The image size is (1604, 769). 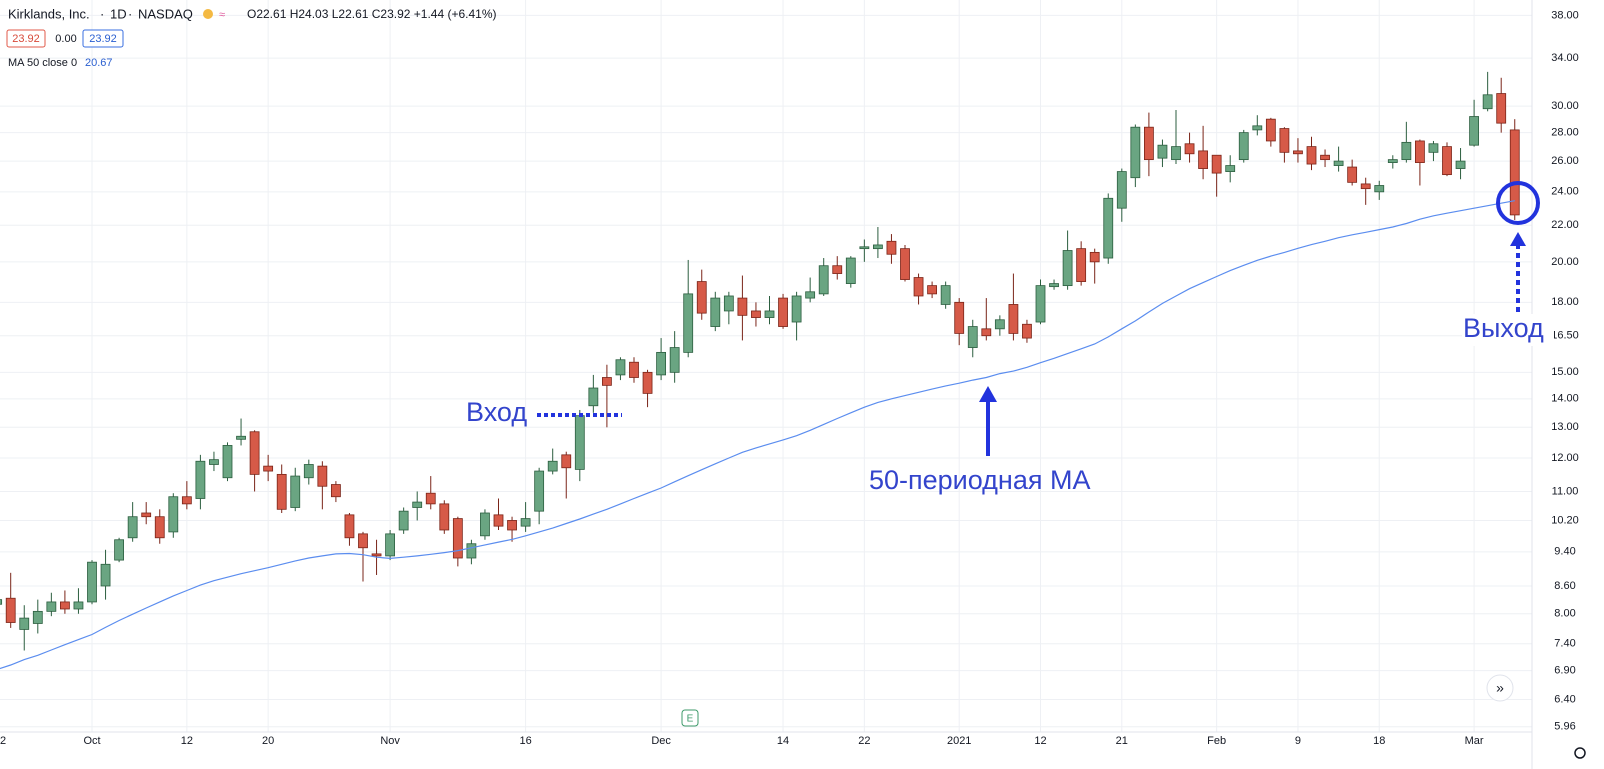 What do you see at coordinates (1564, 699) in the screenshot?
I see `y-tick-label: 6.40` at bounding box center [1564, 699].